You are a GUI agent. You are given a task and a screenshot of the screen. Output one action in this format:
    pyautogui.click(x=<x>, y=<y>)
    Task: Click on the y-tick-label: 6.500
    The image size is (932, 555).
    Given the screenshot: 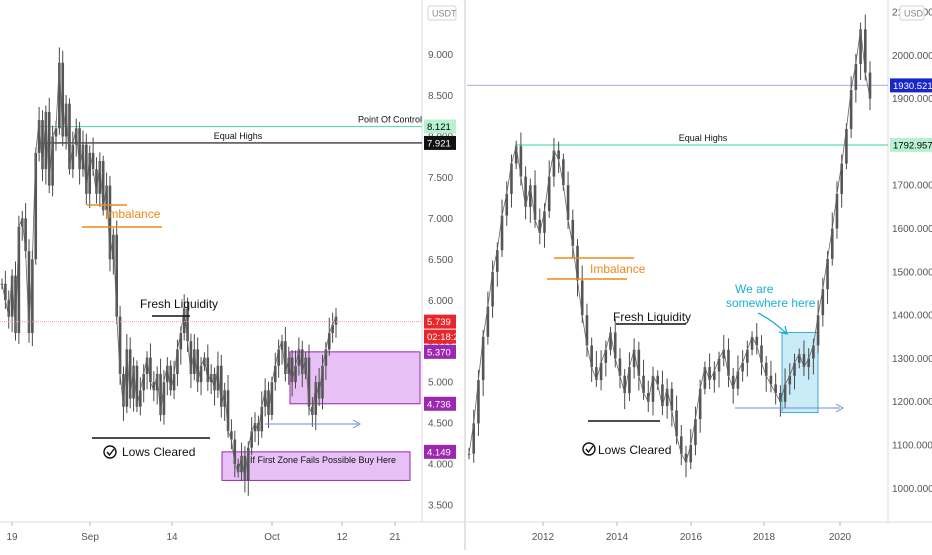 What is the action you would take?
    pyautogui.click(x=440, y=260)
    